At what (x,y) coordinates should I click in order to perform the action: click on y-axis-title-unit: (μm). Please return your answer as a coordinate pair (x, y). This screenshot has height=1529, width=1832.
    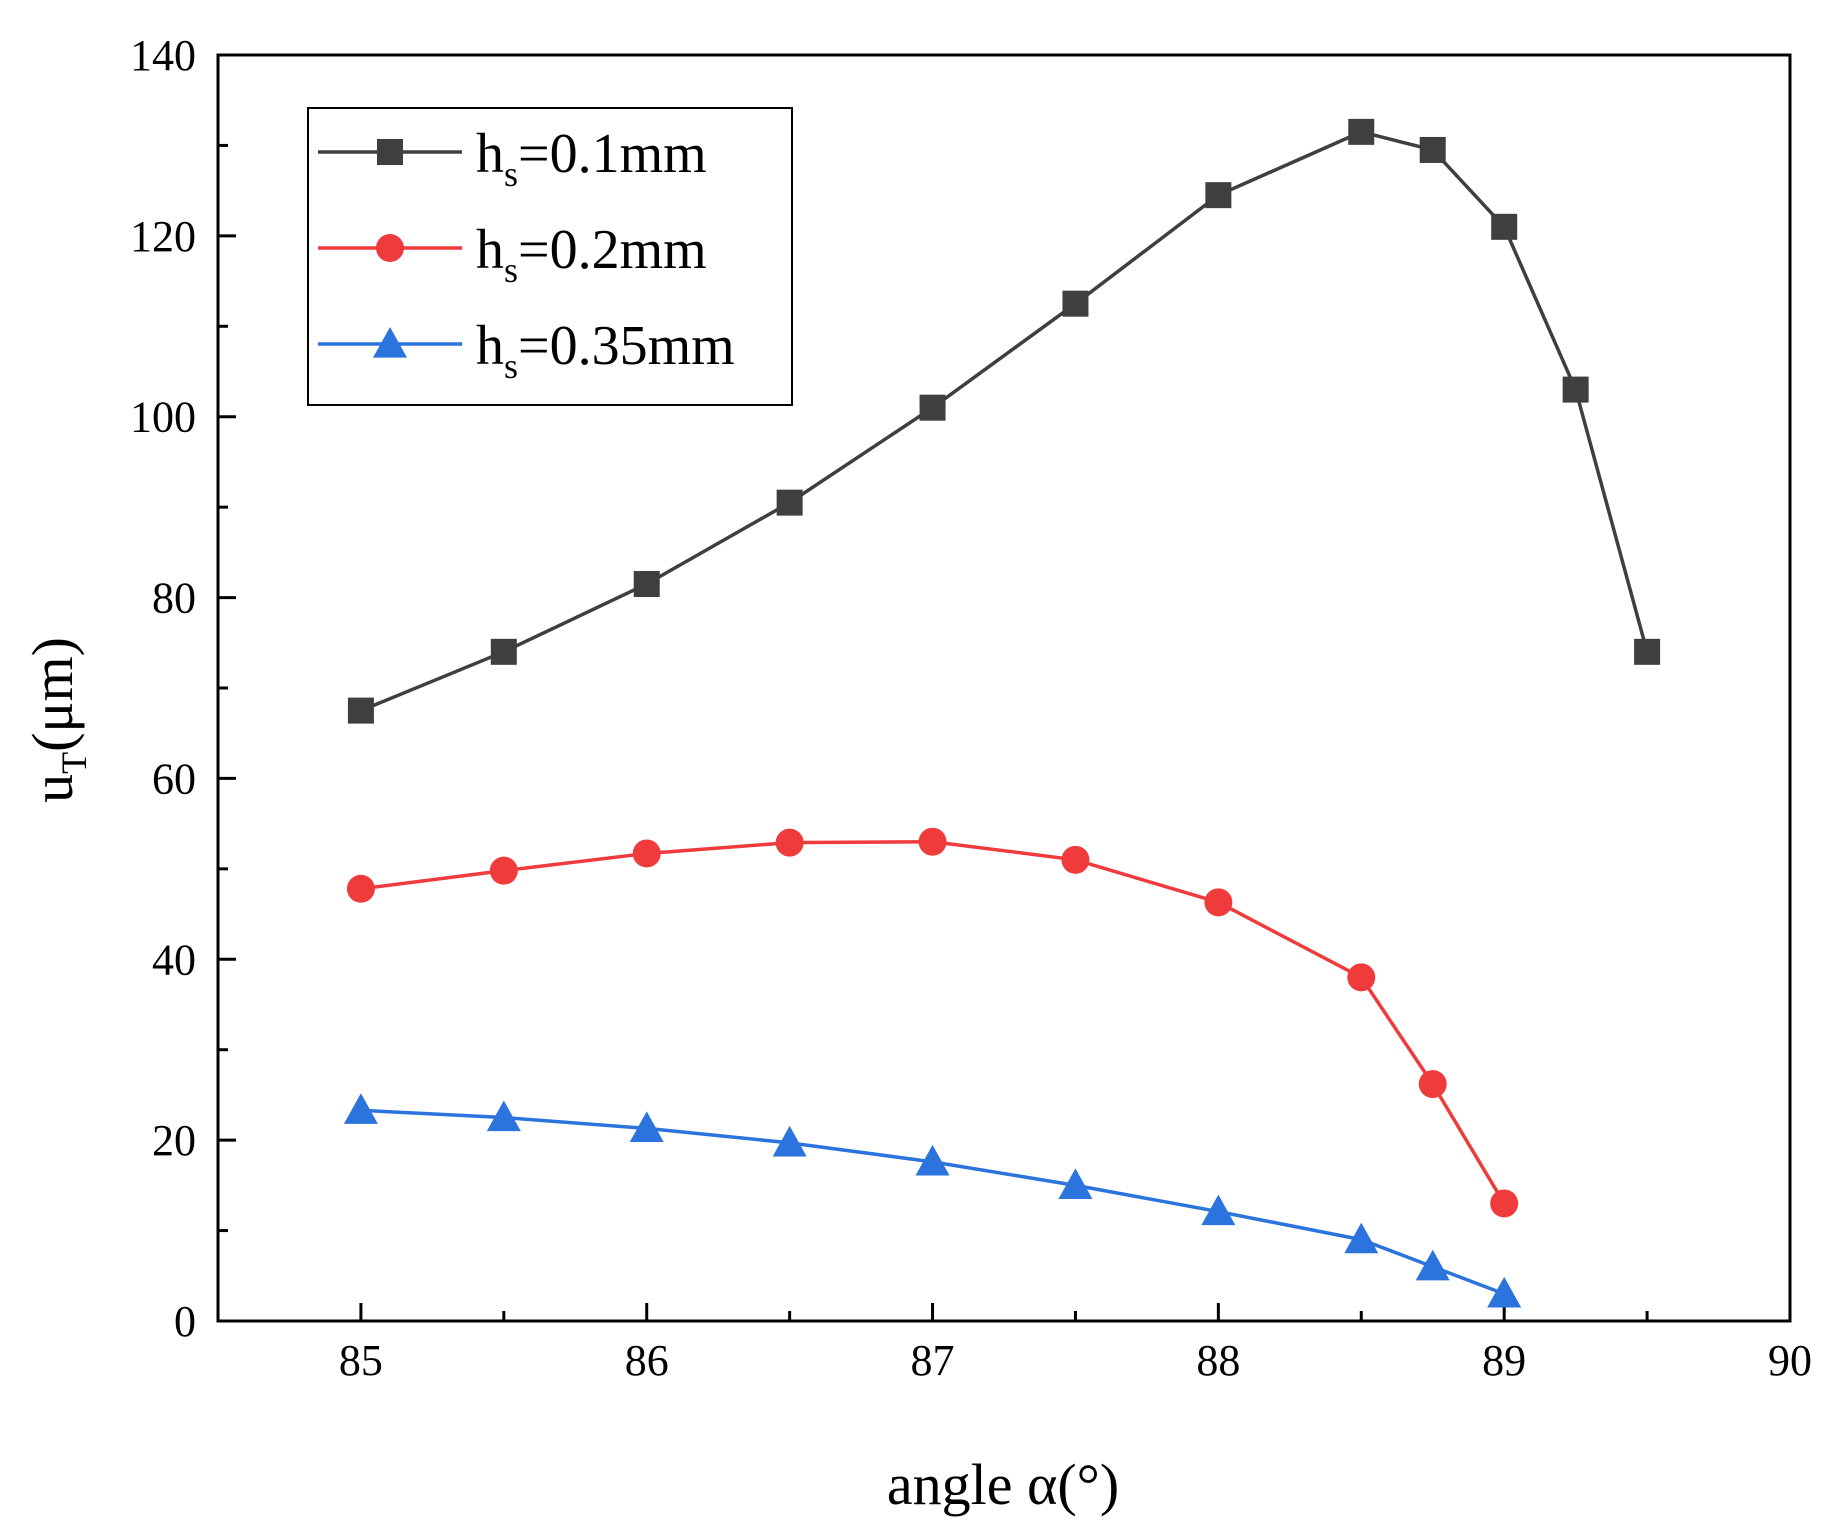
    Looking at the image, I should click on (52, 694).